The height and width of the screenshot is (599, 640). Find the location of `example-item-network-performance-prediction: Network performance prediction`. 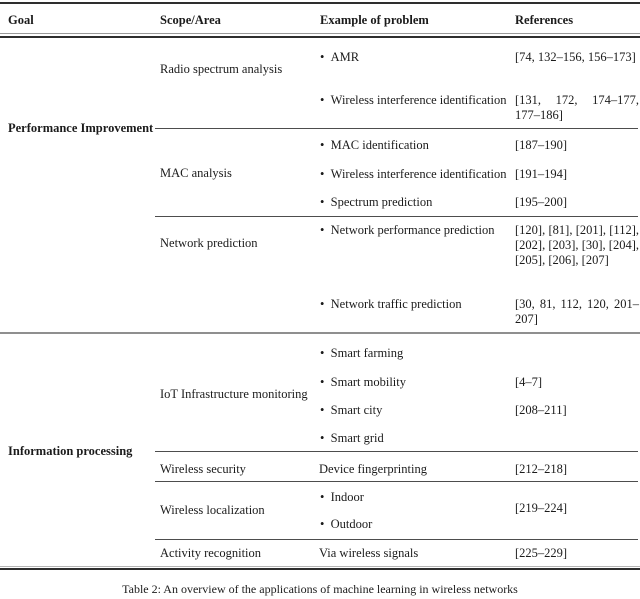

example-item-network-performance-prediction: Network performance prediction is located at coordinates (407, 230).